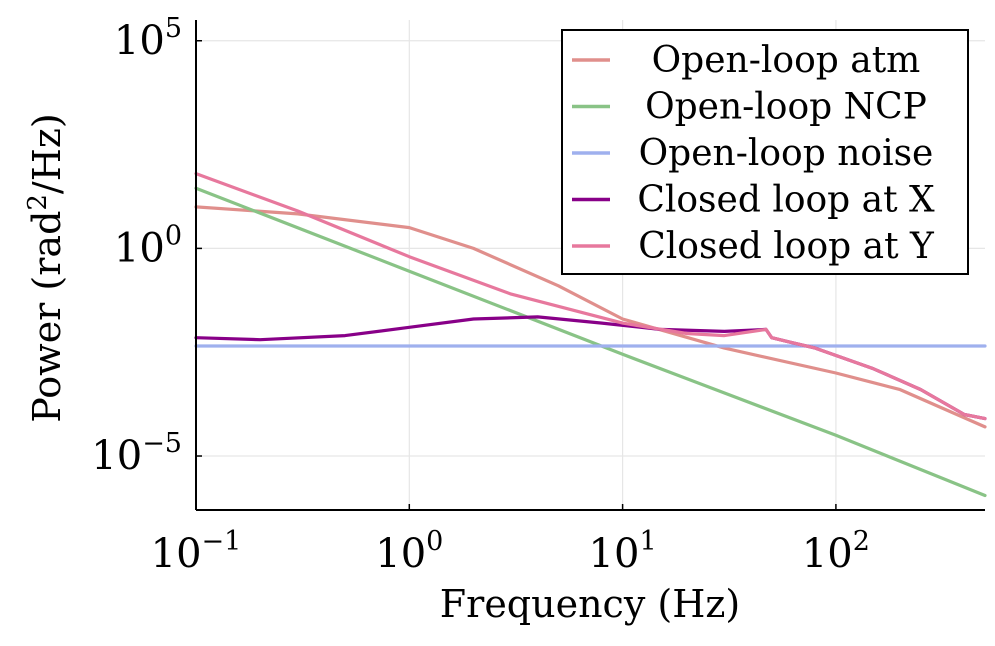 The width and height of the screenshot is (995, 646). I want to click on y-tick-label: 10⁰, so click(148, 245).